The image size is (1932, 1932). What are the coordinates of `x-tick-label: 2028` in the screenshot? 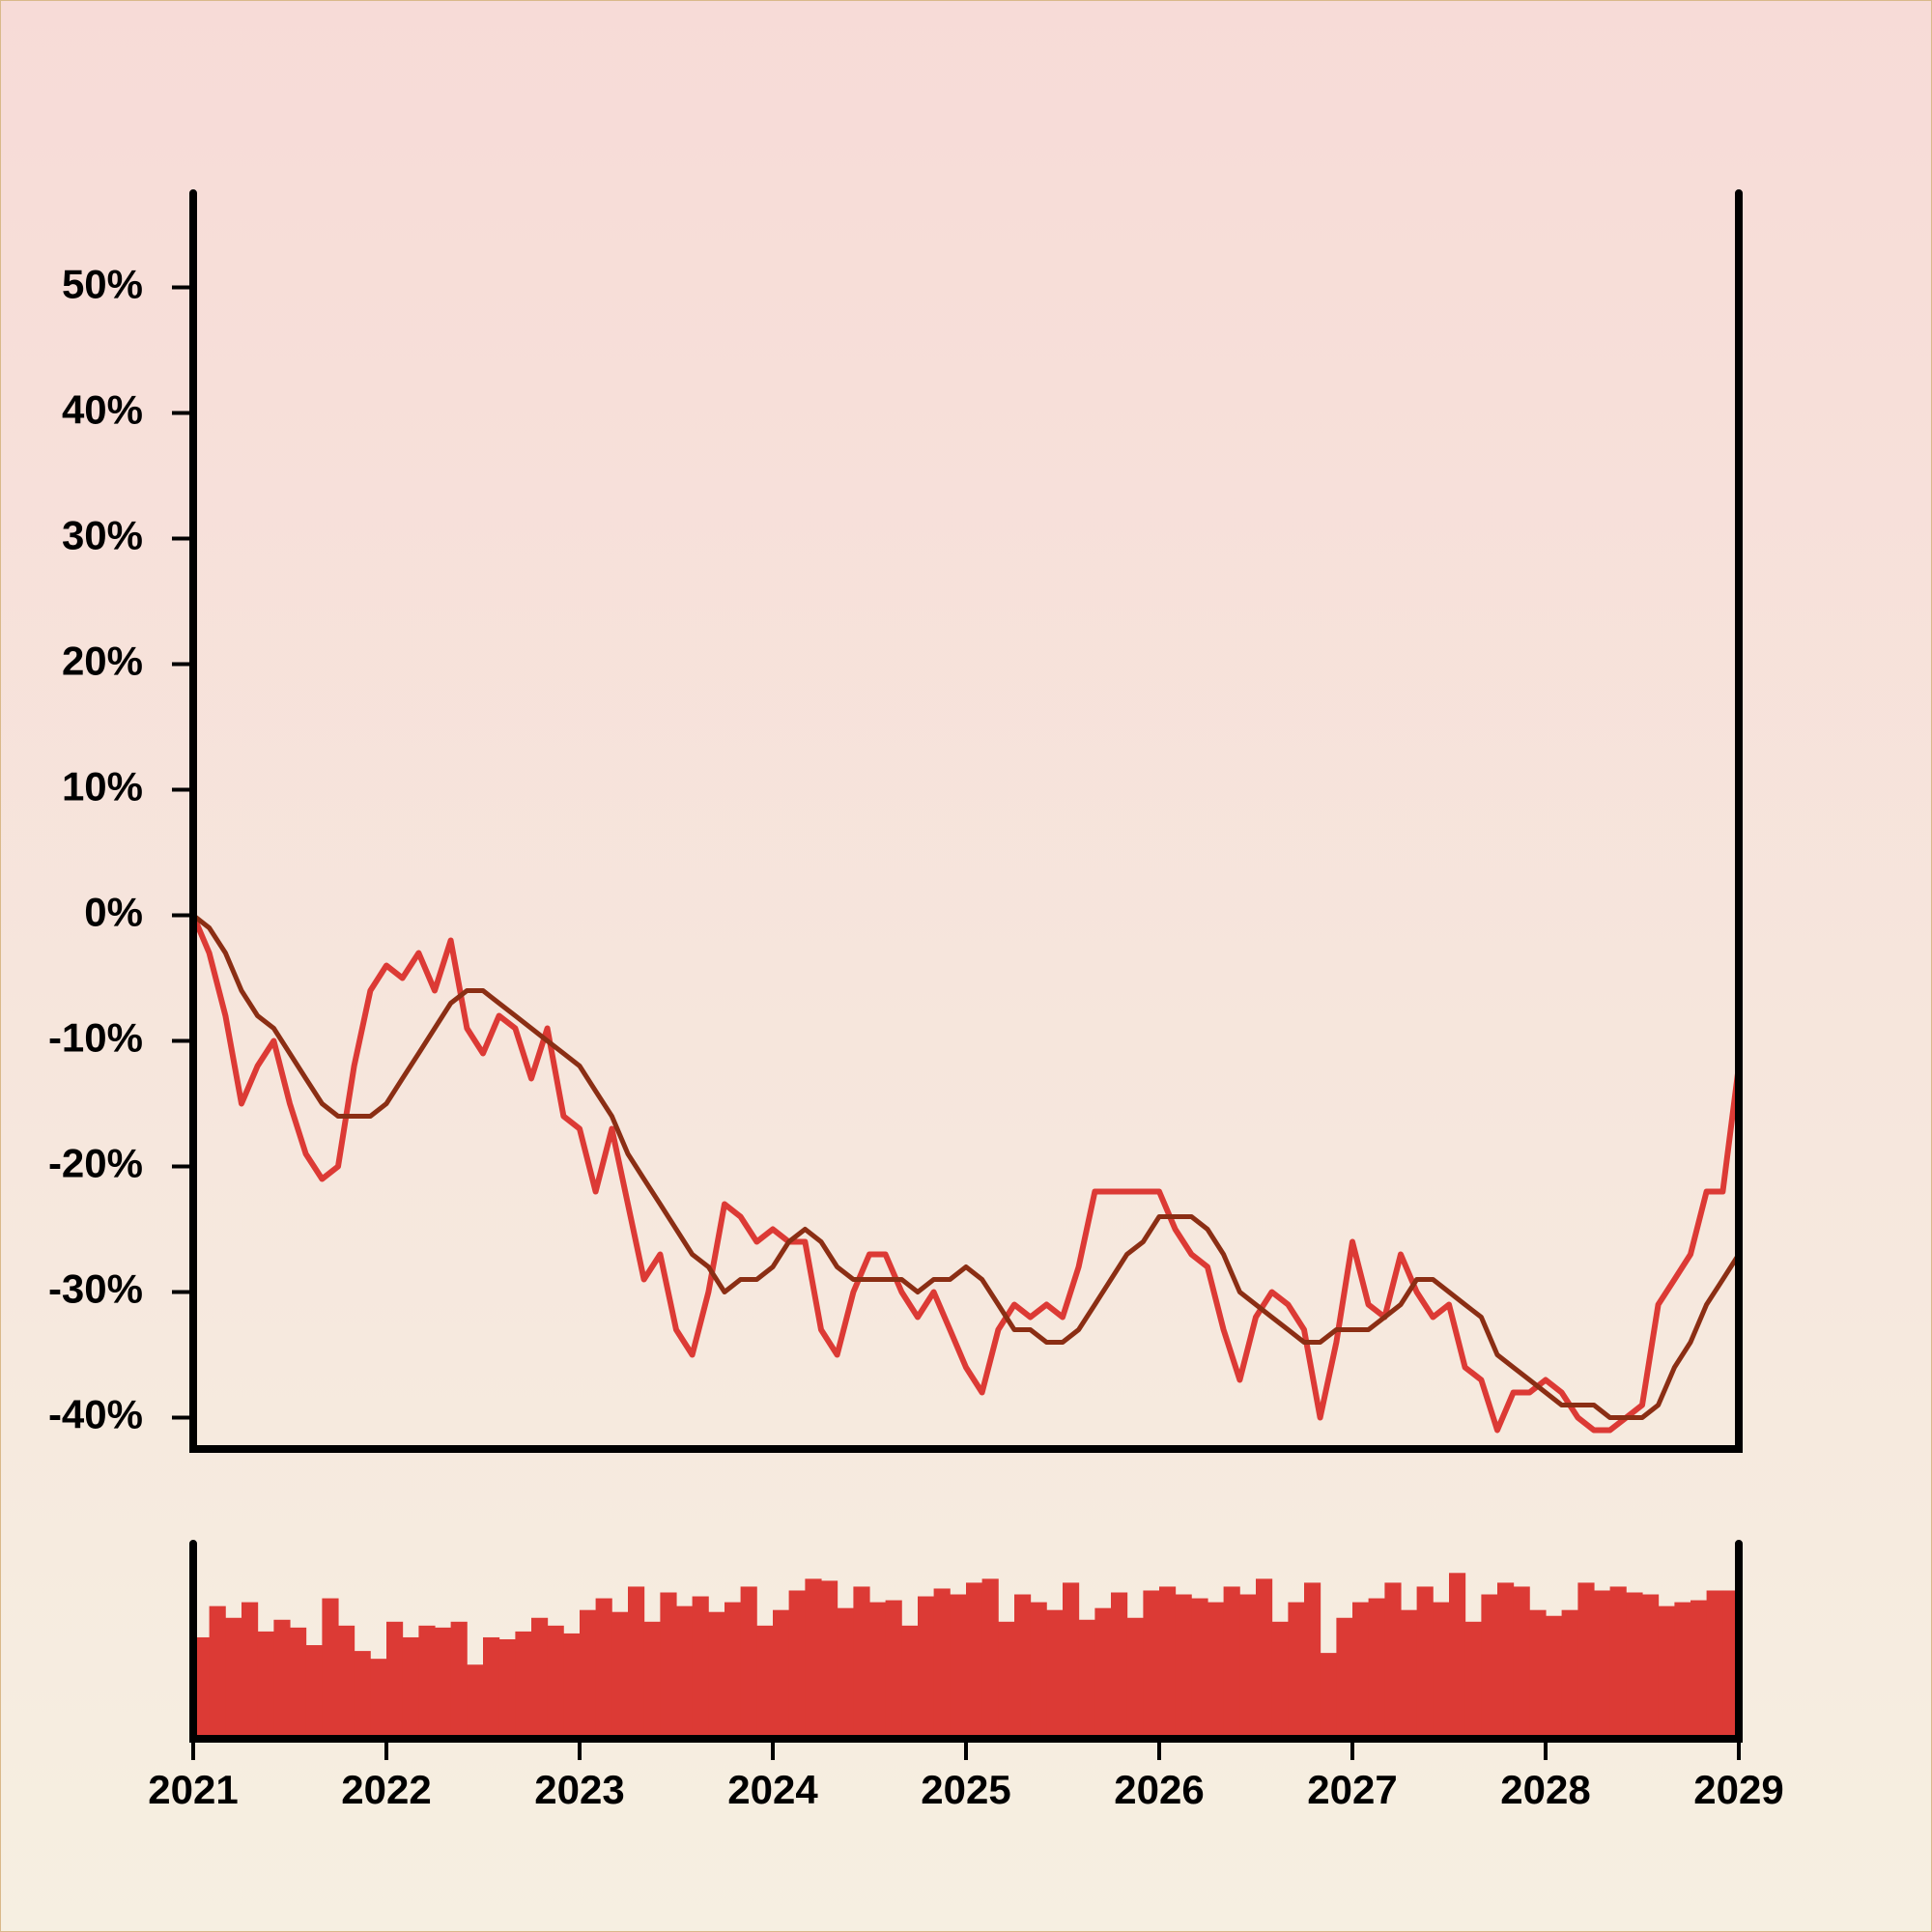 It's located at (1545, 1789).